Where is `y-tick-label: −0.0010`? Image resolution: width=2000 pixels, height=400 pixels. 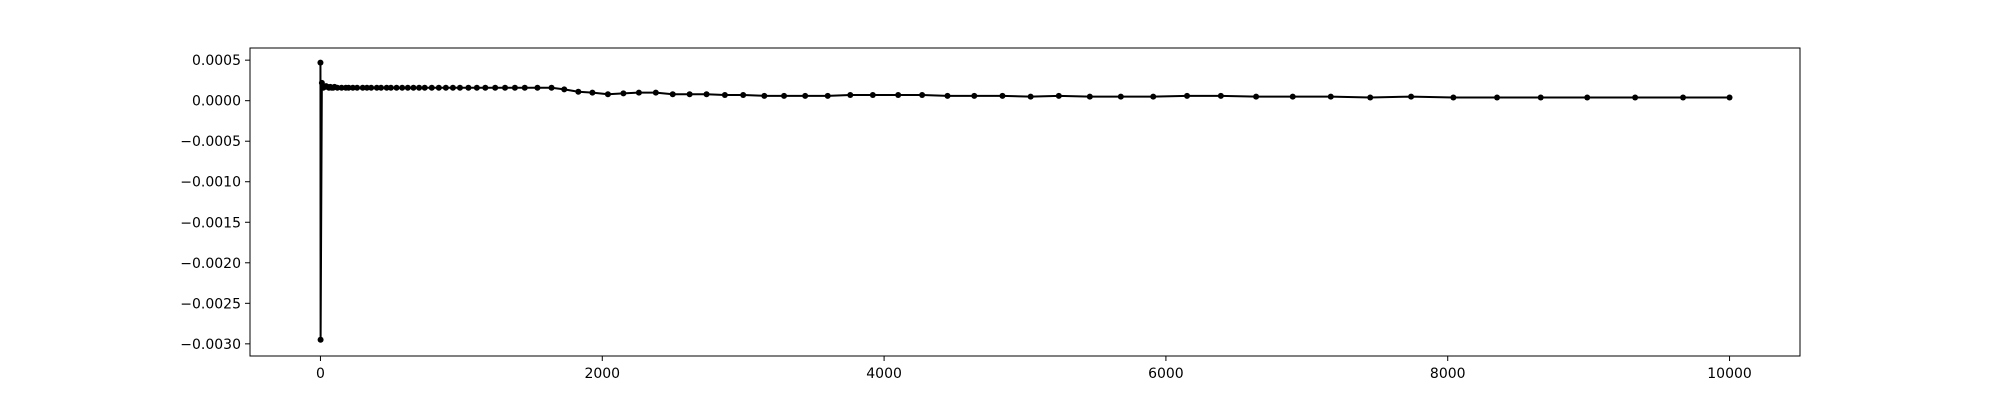
y-tick-label: −0.0010 is located at coordinates (210, 183).